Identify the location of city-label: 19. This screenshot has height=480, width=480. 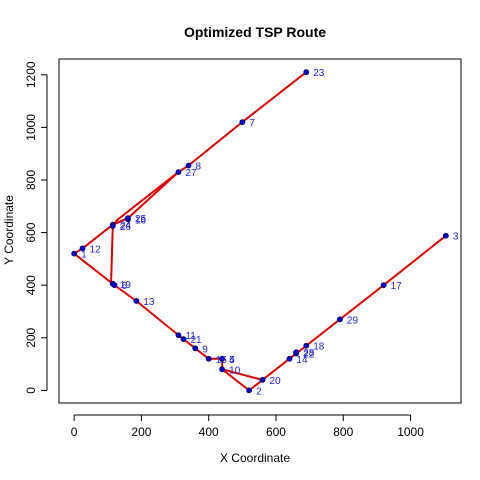
(126, 285).